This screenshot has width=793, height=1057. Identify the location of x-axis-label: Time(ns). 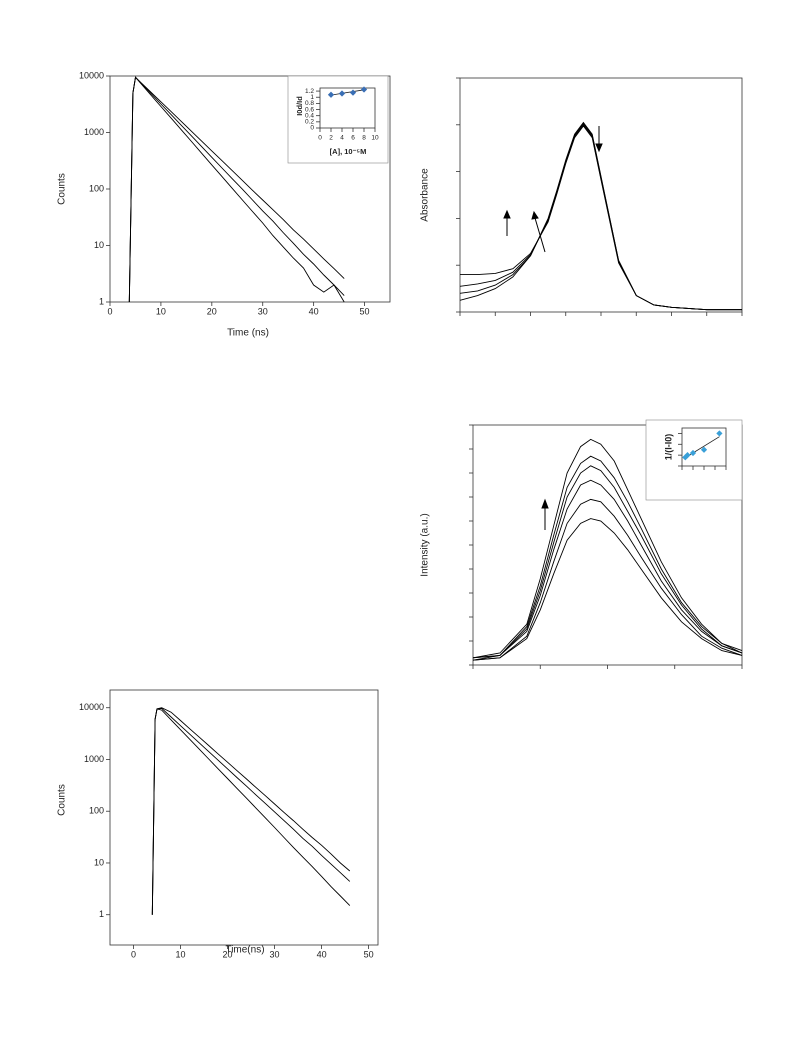
(244, 950).